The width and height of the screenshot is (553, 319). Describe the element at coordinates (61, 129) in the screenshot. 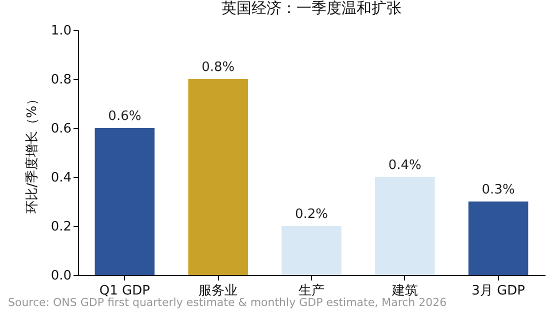

I see `y-tick-label: 0.6` at that location.